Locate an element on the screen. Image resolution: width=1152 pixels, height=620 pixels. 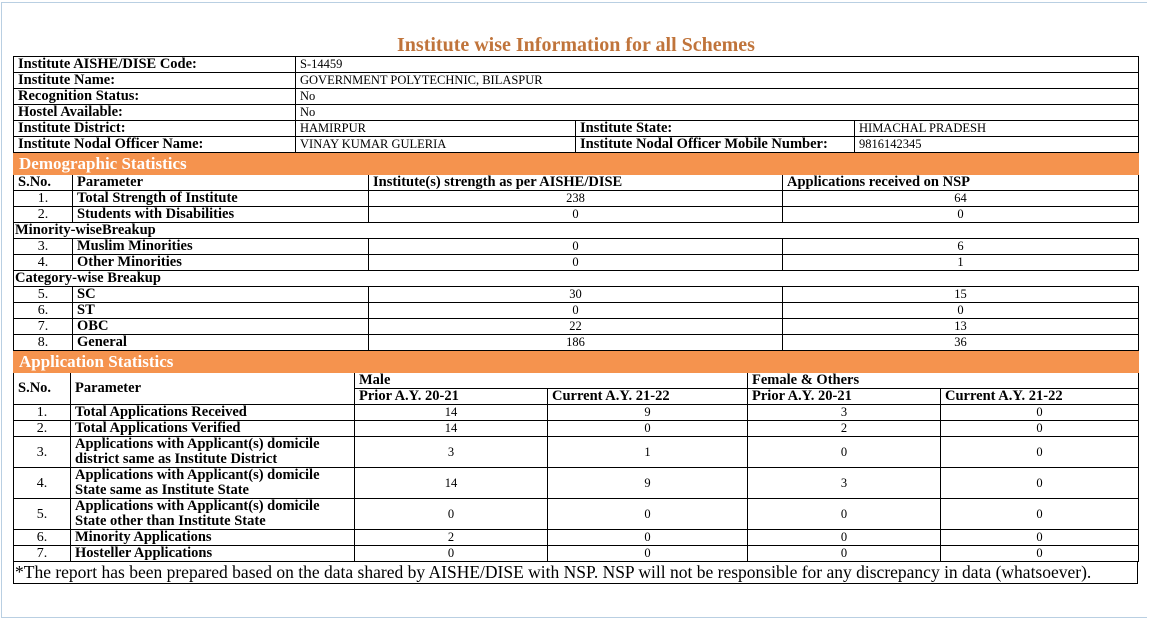
nsp: 1 is located at coordinates (960, 262).